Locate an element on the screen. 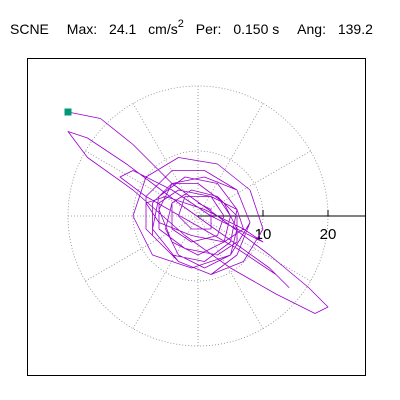 The height and width of the screenshot is (400, 400). max-unit-base: cm/s is located at coordinates (163, 28).